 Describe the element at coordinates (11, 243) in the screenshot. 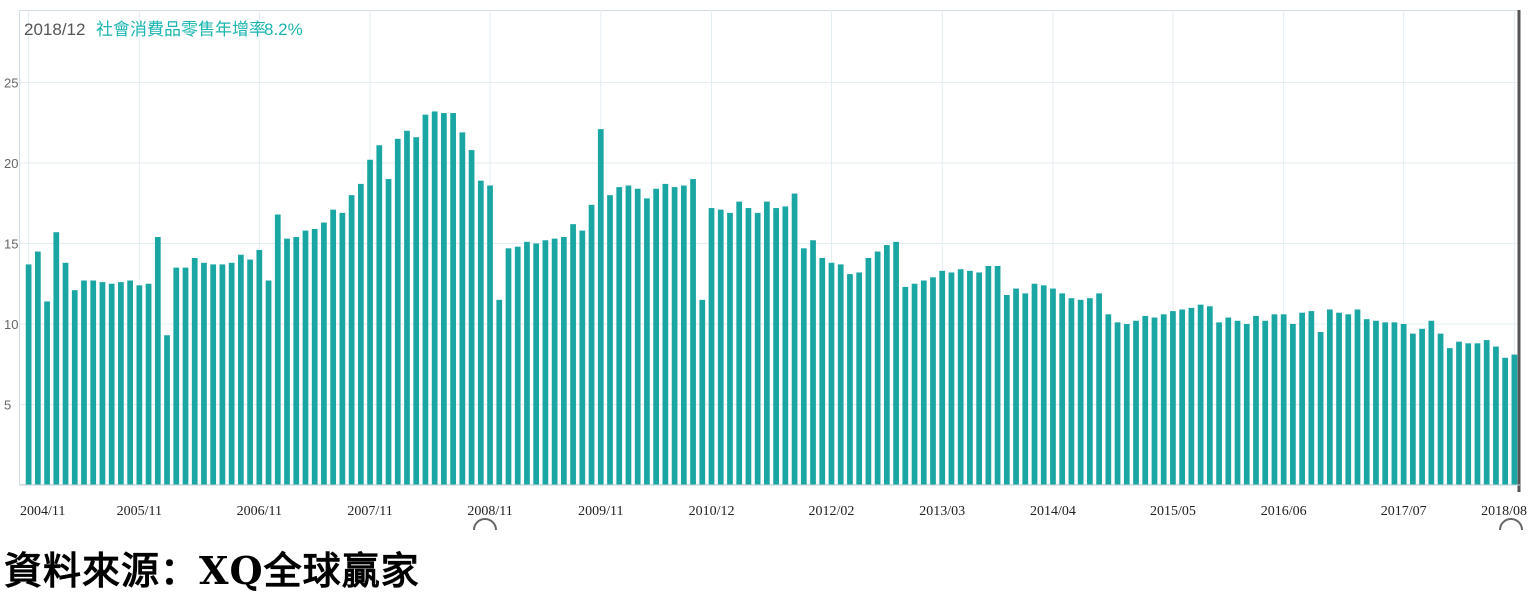

I see `y-axis-ticks: 5 10 15 20 25` at that location.